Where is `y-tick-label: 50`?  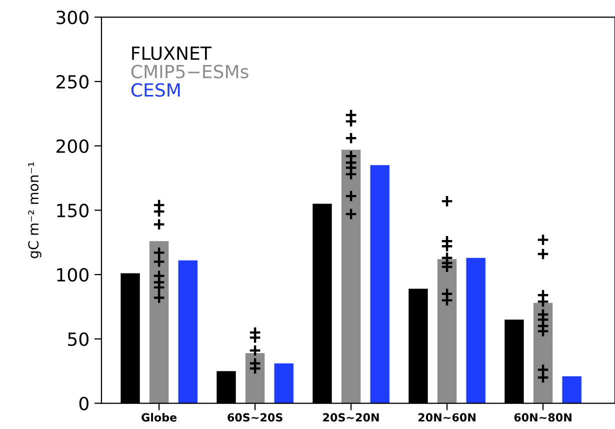
y-tick-label: 50 is located at coordinates (78, 339).